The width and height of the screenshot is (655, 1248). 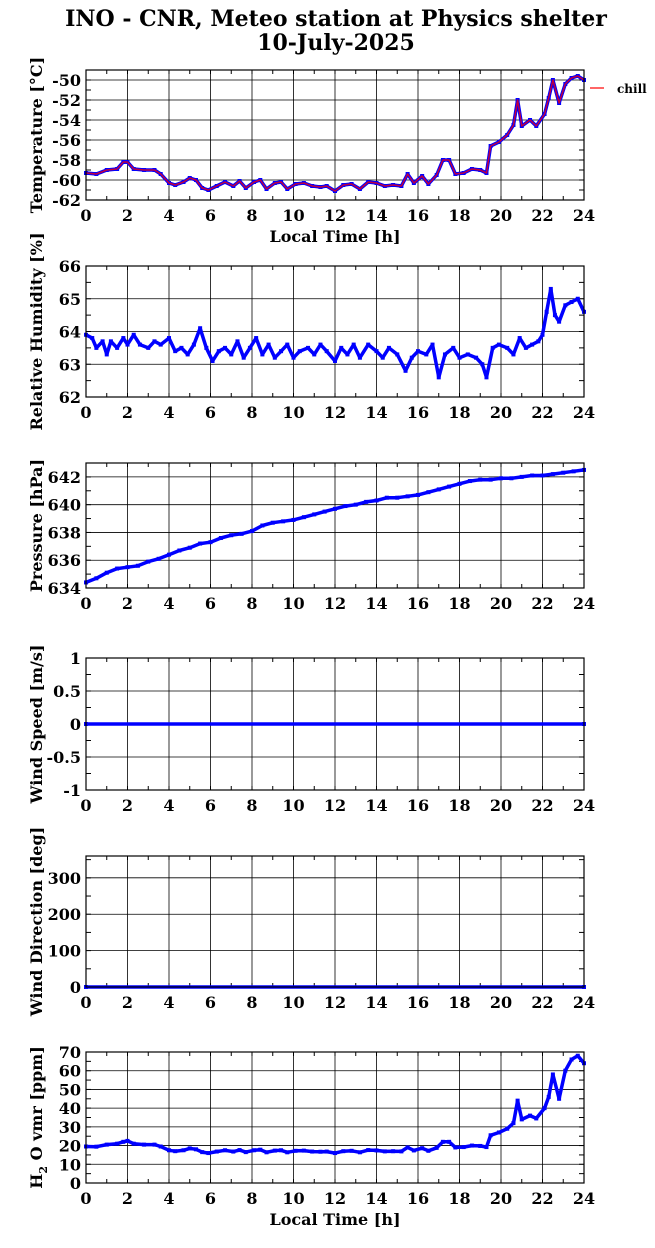 I want to click on y-axis-title: Wind Direction [deg], so click(x=36, y=922).